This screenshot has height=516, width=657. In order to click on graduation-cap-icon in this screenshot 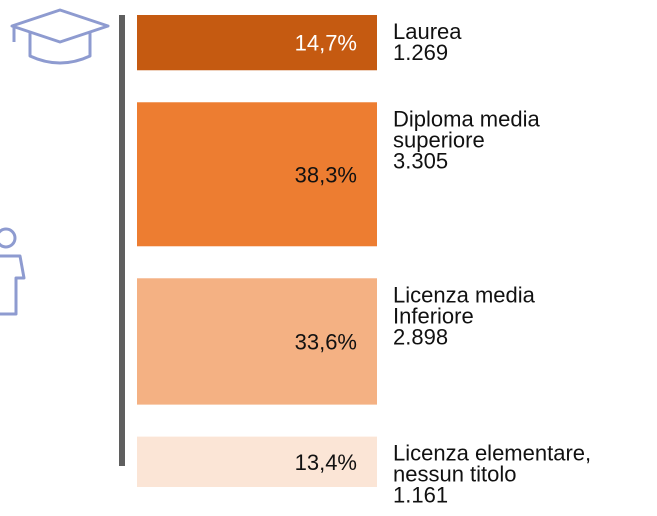, I will do `click(60, 36)`.